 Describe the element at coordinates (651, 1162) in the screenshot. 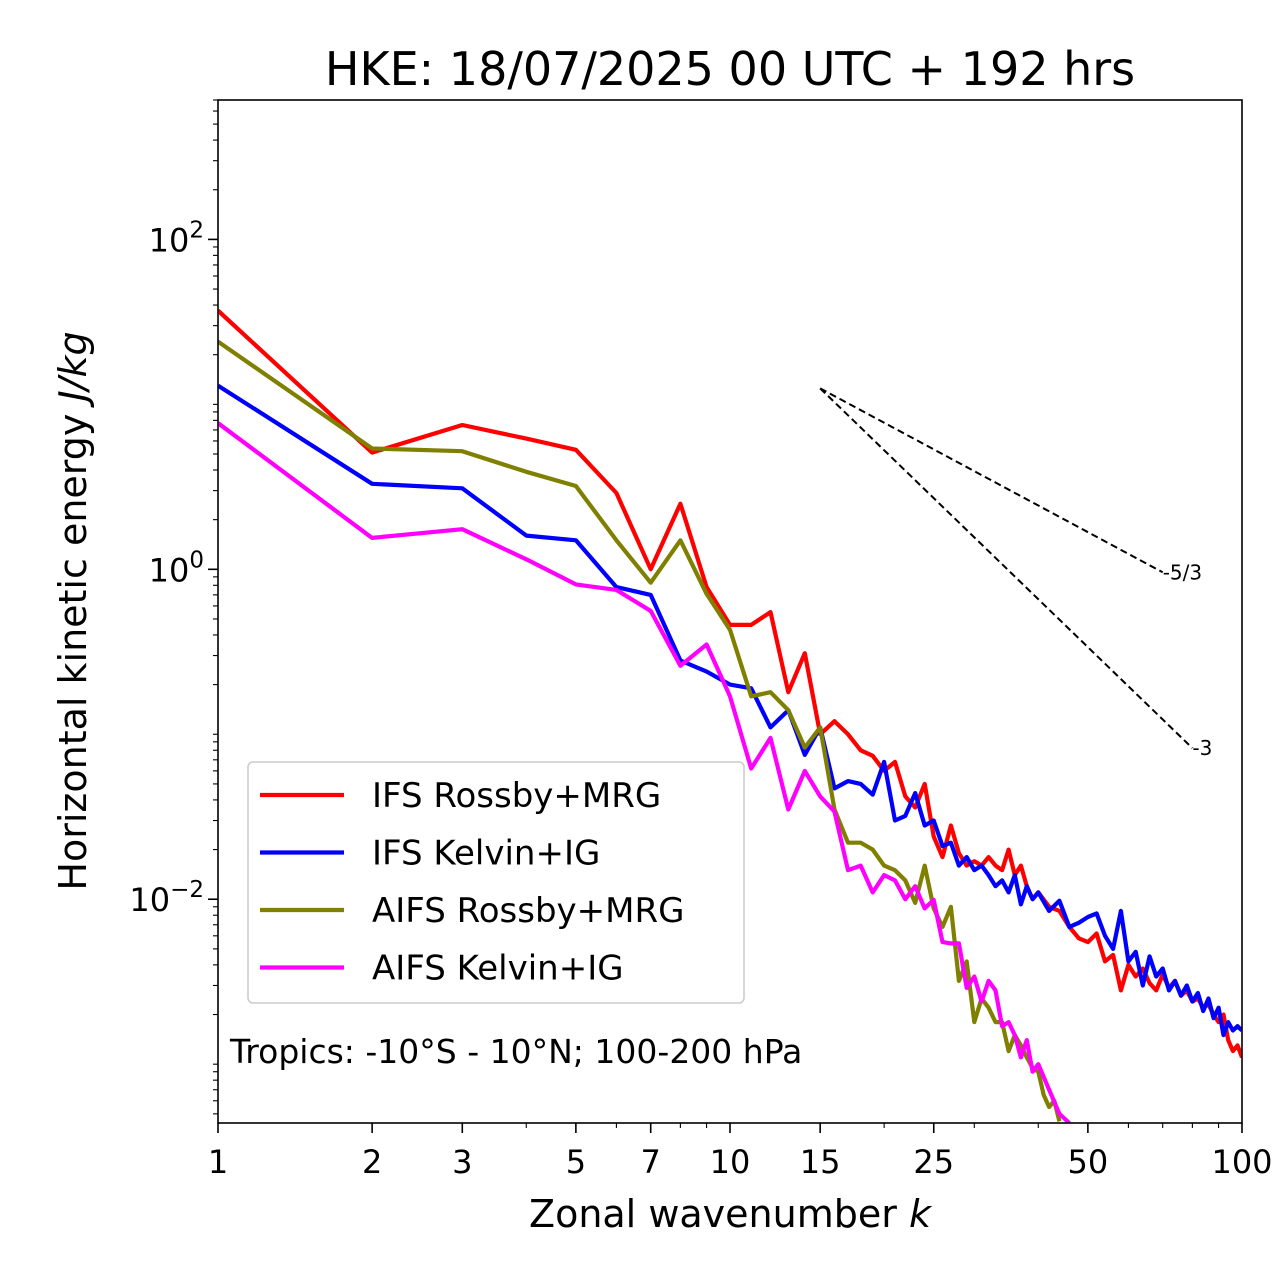

I see `x-tick-label: 7` at that location.